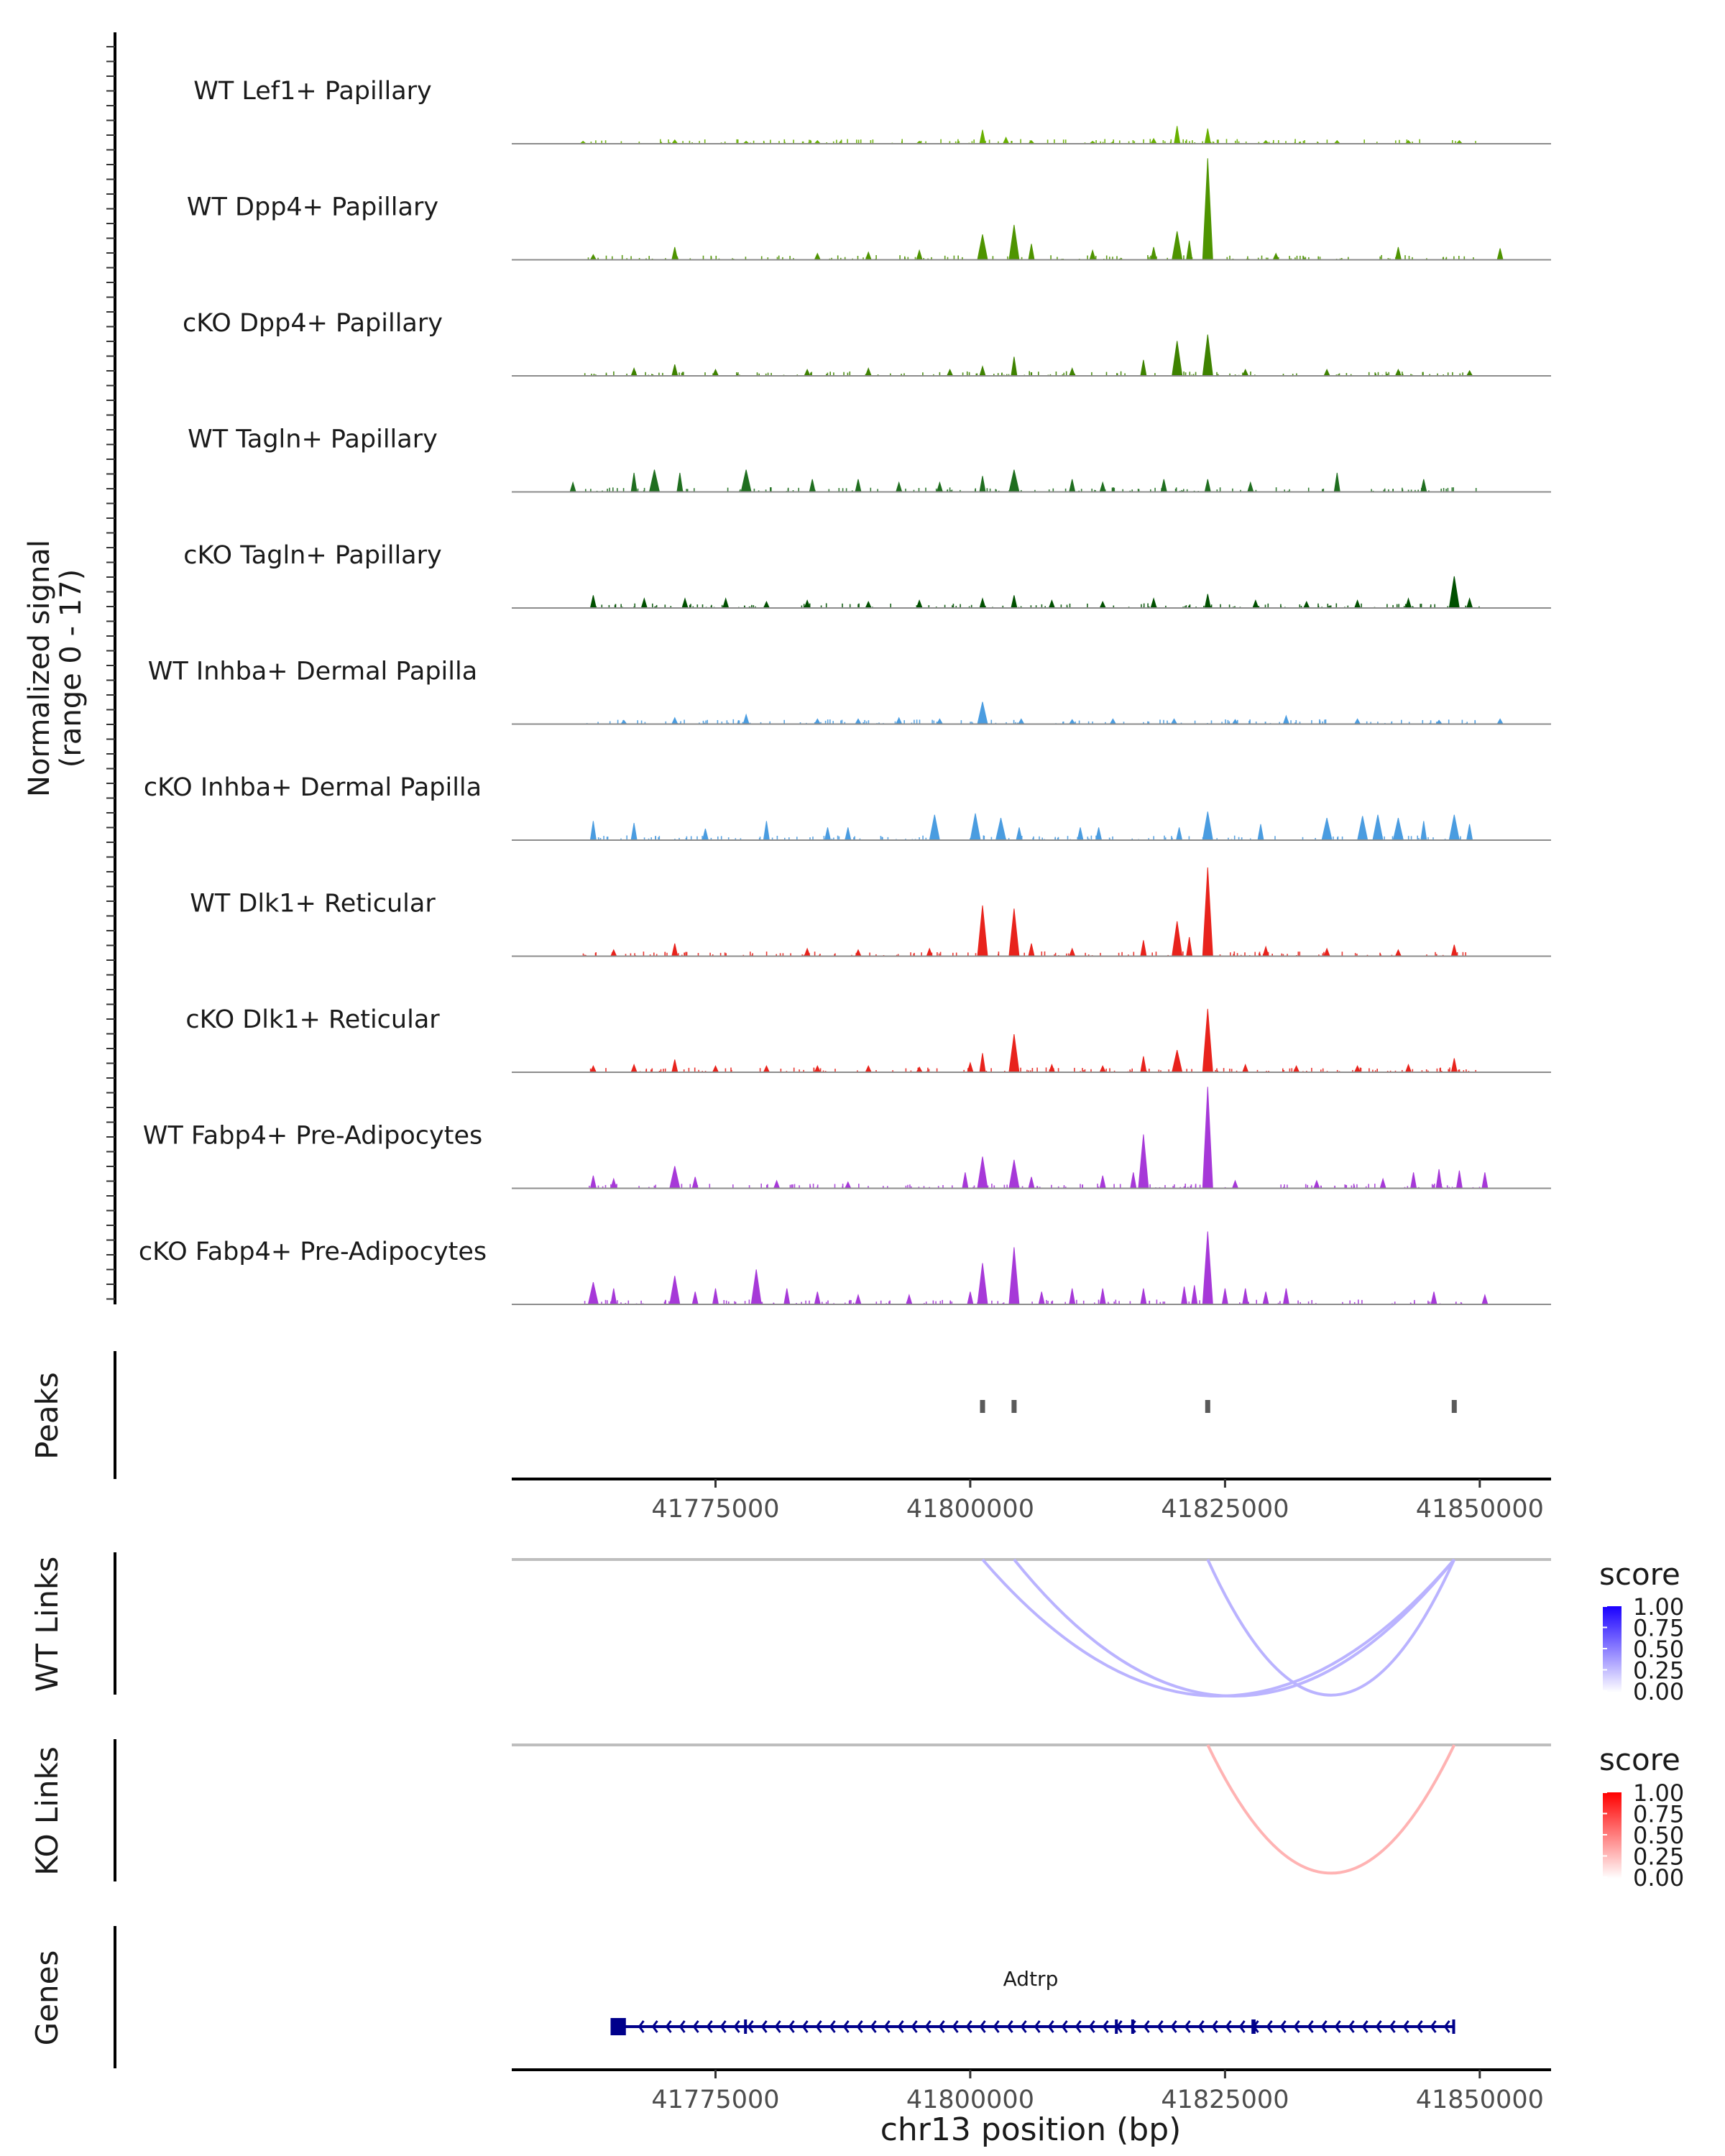 This screenshot has height=2156, width=1725. I want to click on wt-legend-labels: 1.000.750.500.250.00, so click(1643, 1649).